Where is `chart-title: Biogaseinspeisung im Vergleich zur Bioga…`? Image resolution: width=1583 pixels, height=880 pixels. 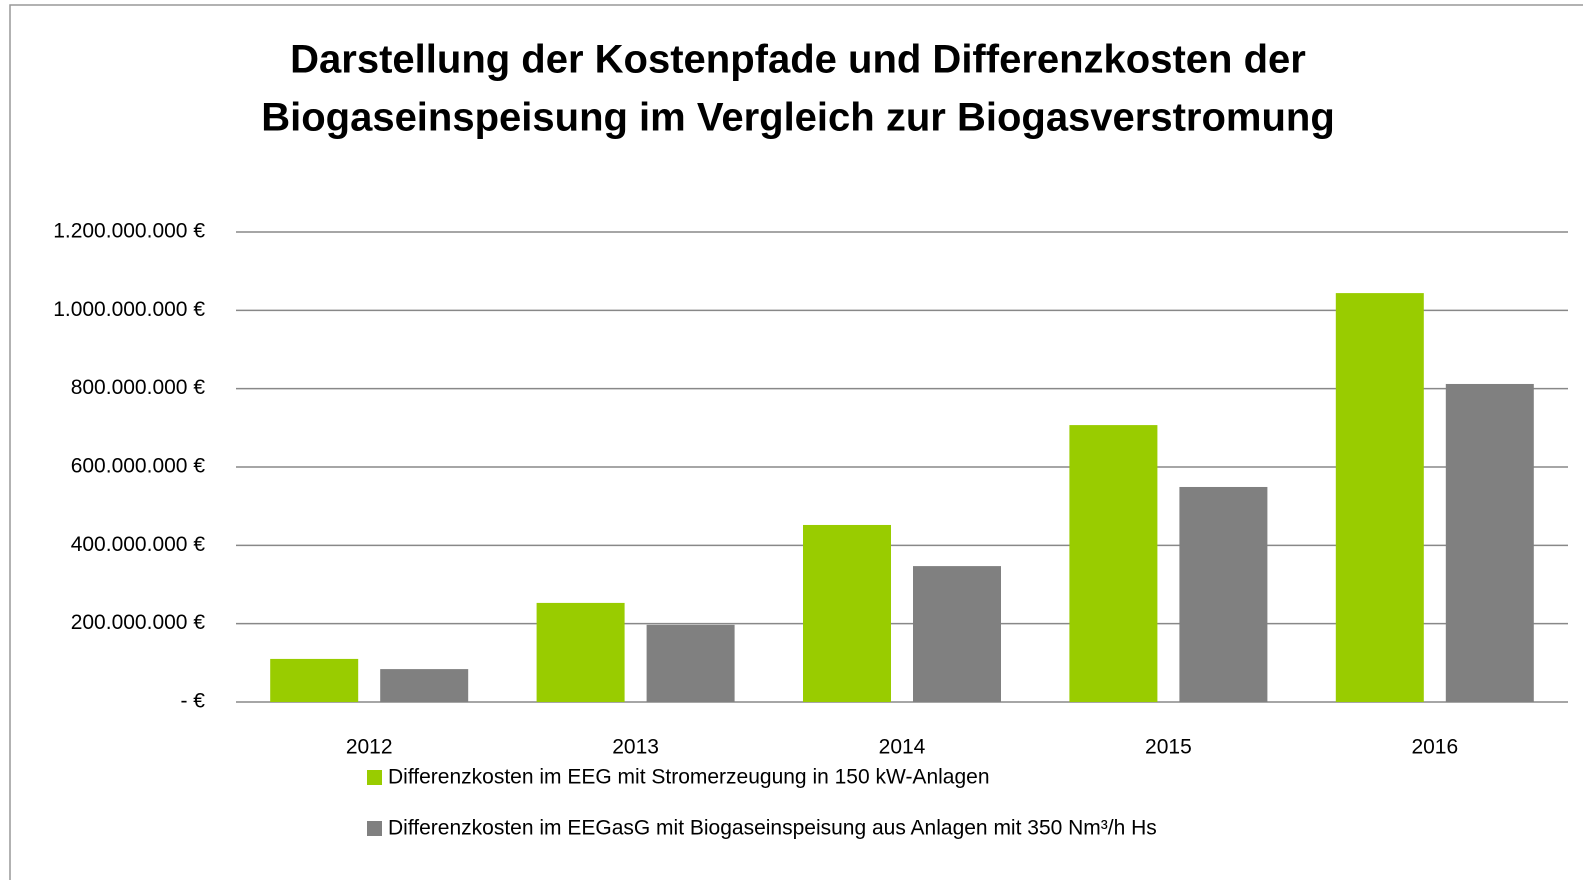 chart-title: Biogaseinspeisung im Vergleich zur Bioga… is located at coordinates (798, 118).